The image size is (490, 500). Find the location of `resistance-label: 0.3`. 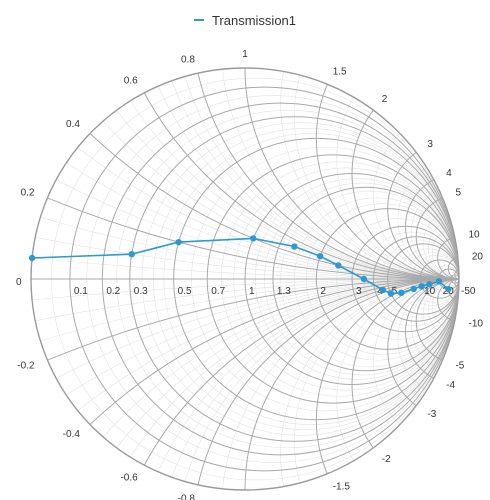

resistance-label: 0.3 is located at coordinates (141, 291).